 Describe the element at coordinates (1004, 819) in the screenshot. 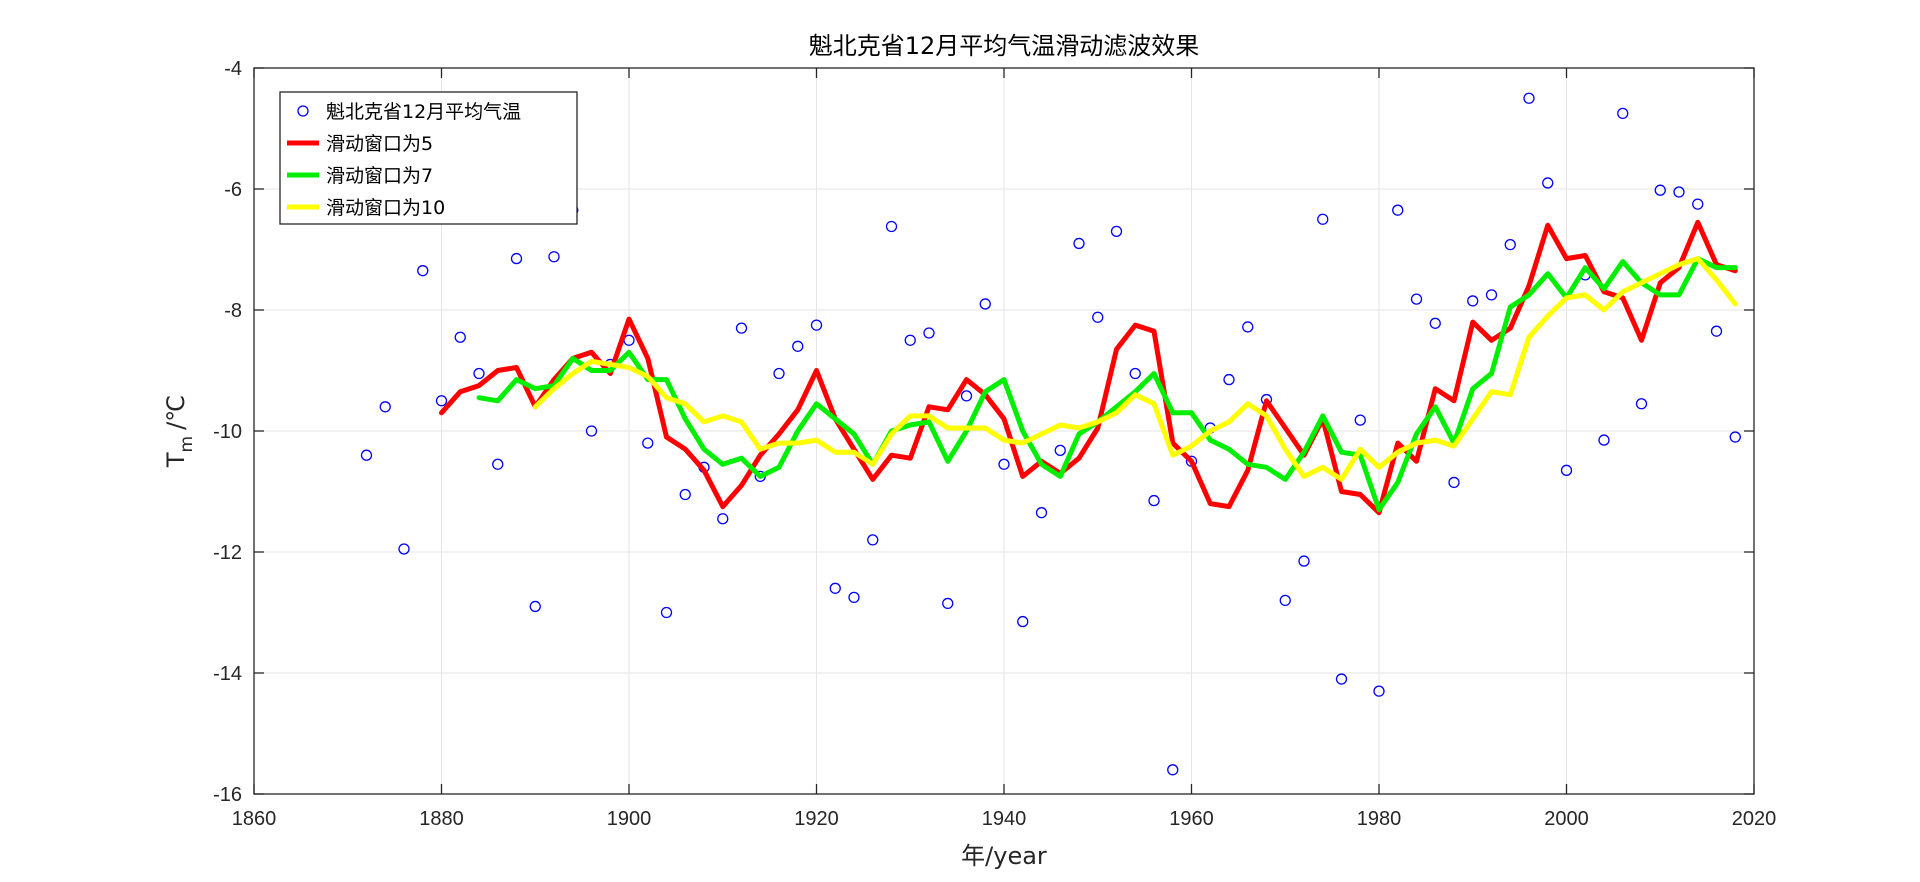

I see `x-tick-label: 1940` at that location.